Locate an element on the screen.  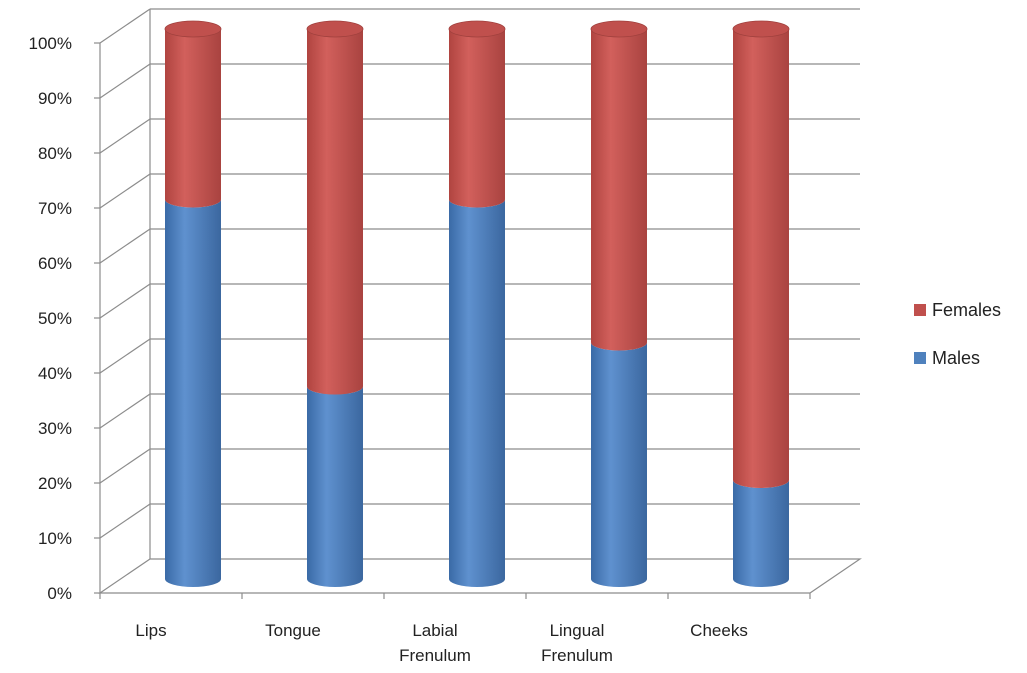
y-tick-label: 70% is located at coordinates (55, 208).